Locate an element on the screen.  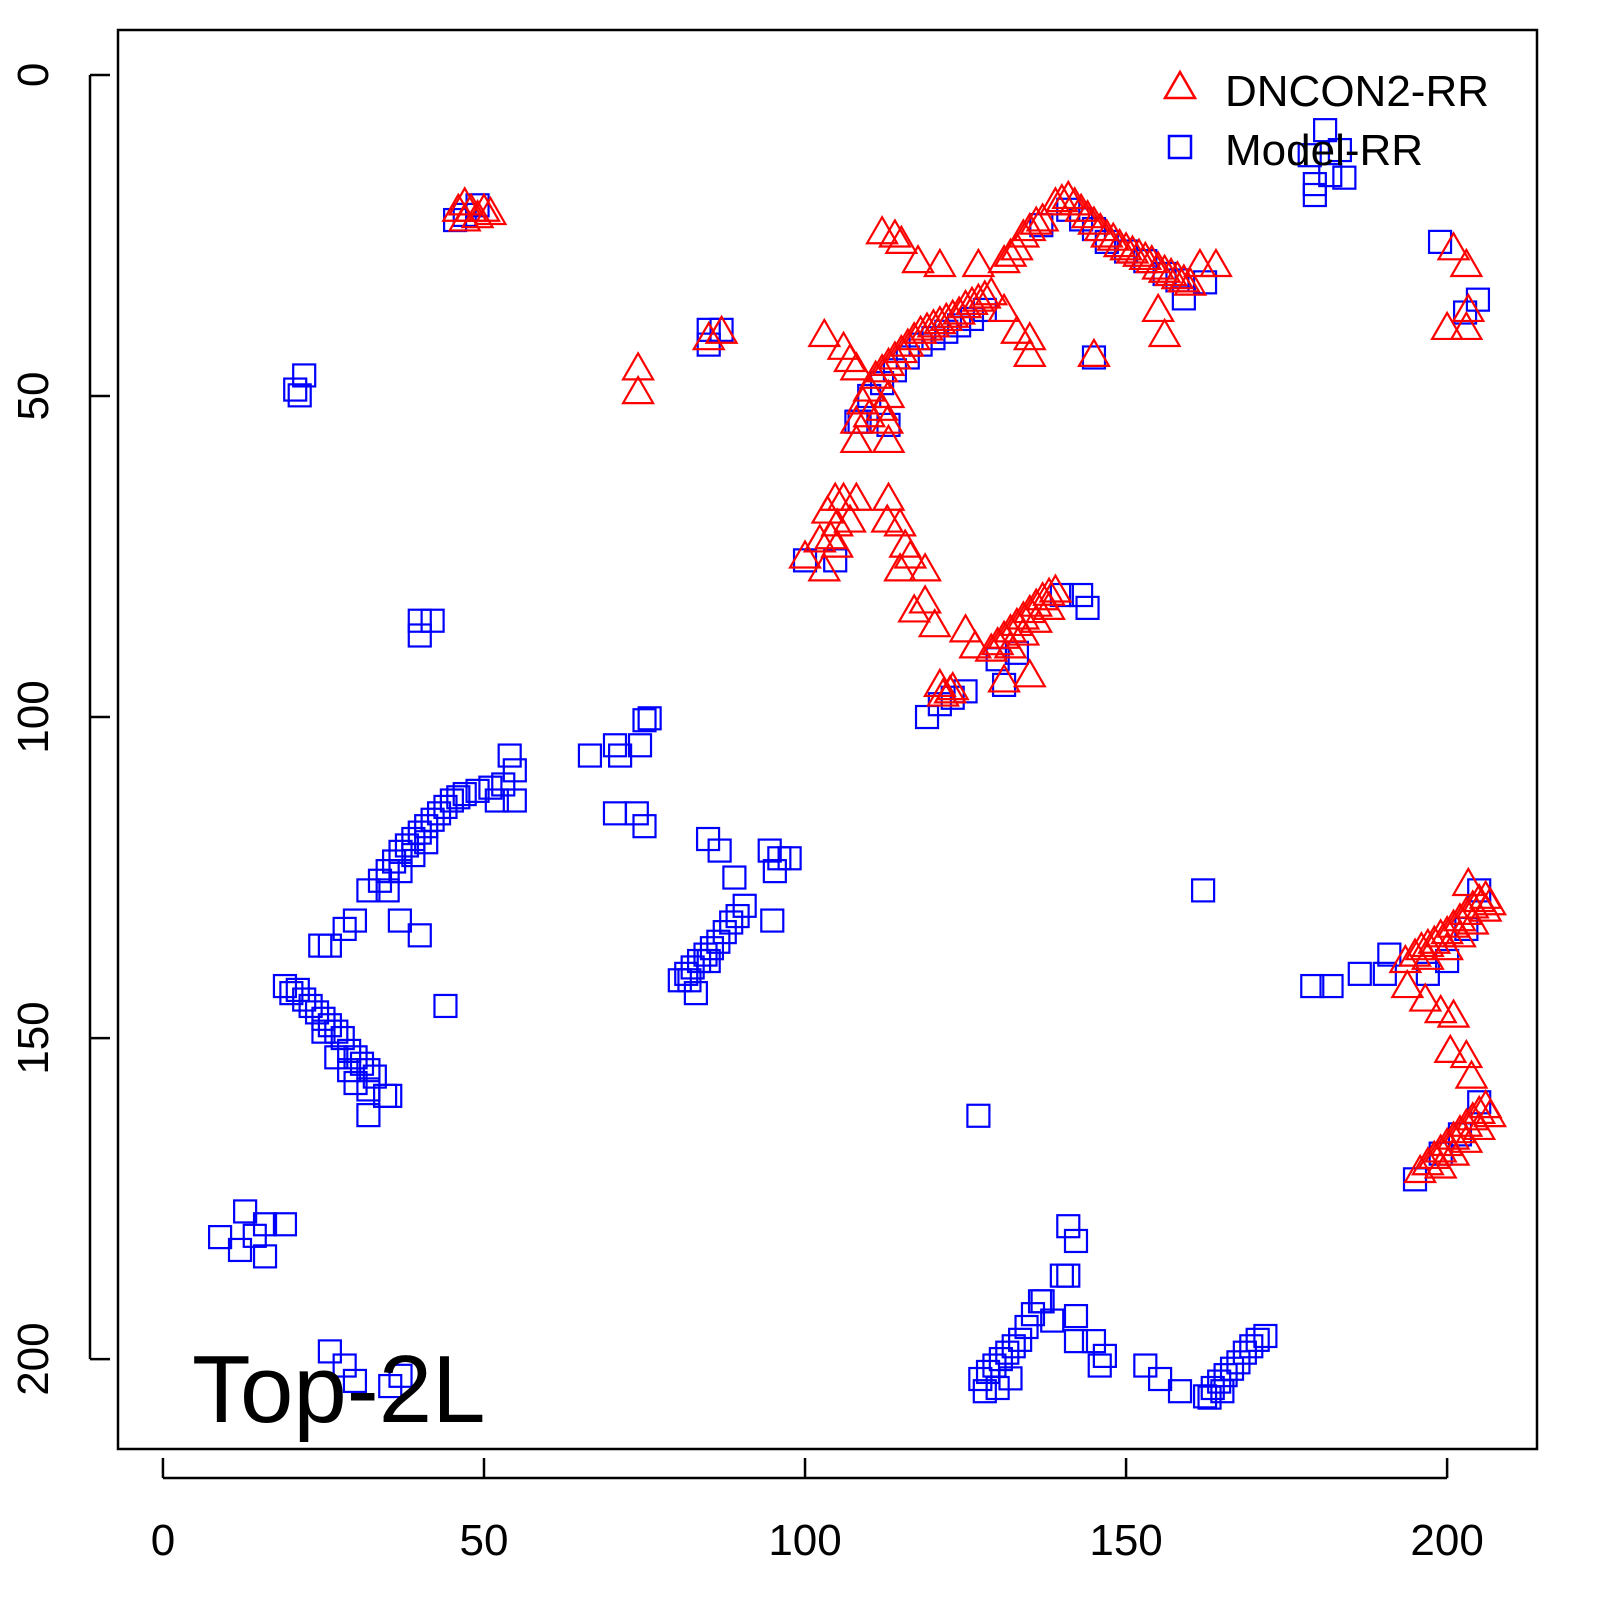
y-tick-label: 200 is located at coordinates (33, 1358).